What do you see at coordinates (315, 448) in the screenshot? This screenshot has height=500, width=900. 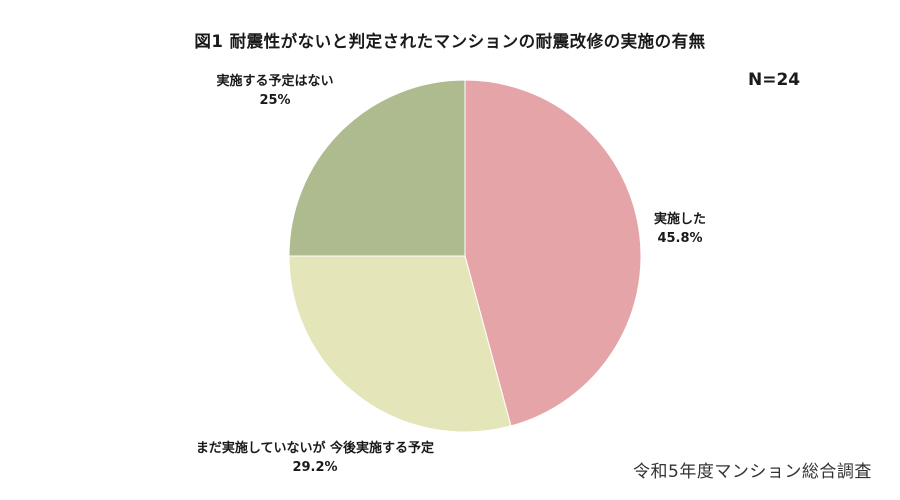 I see `slice-label-planned-name: まだ実施していないが 今後実施する予定` at bounding box center [315, 448].